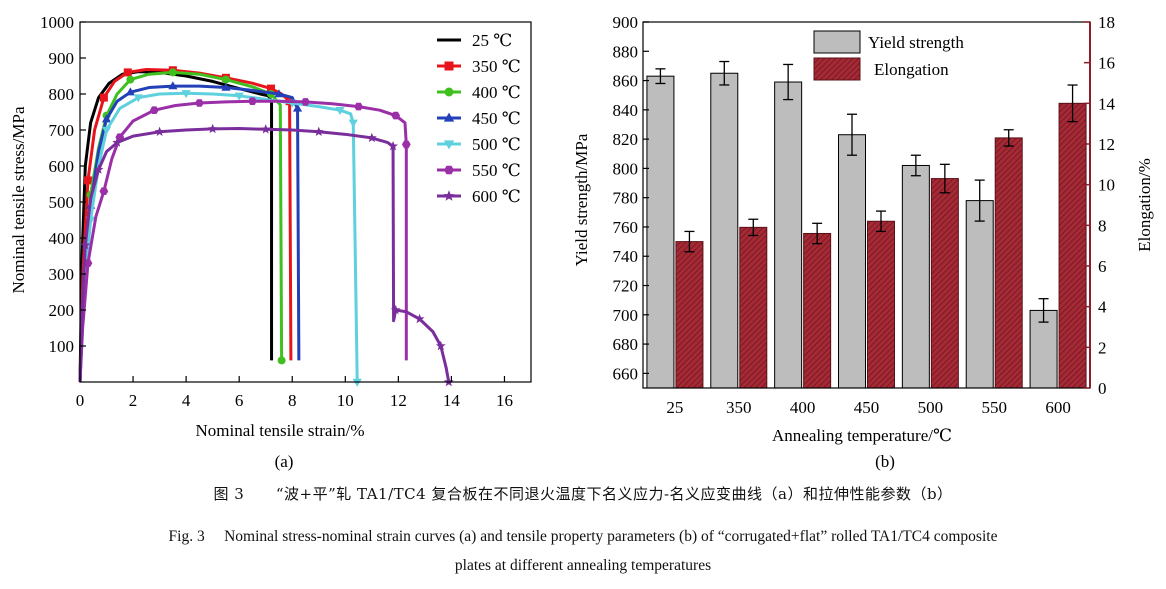  I want to click on a-legend: 25 ℃ 350 ℃ 400 ℃ 450 ℃ 500 ℃ 550 ℃ 600 ℃, so click(479, 118).